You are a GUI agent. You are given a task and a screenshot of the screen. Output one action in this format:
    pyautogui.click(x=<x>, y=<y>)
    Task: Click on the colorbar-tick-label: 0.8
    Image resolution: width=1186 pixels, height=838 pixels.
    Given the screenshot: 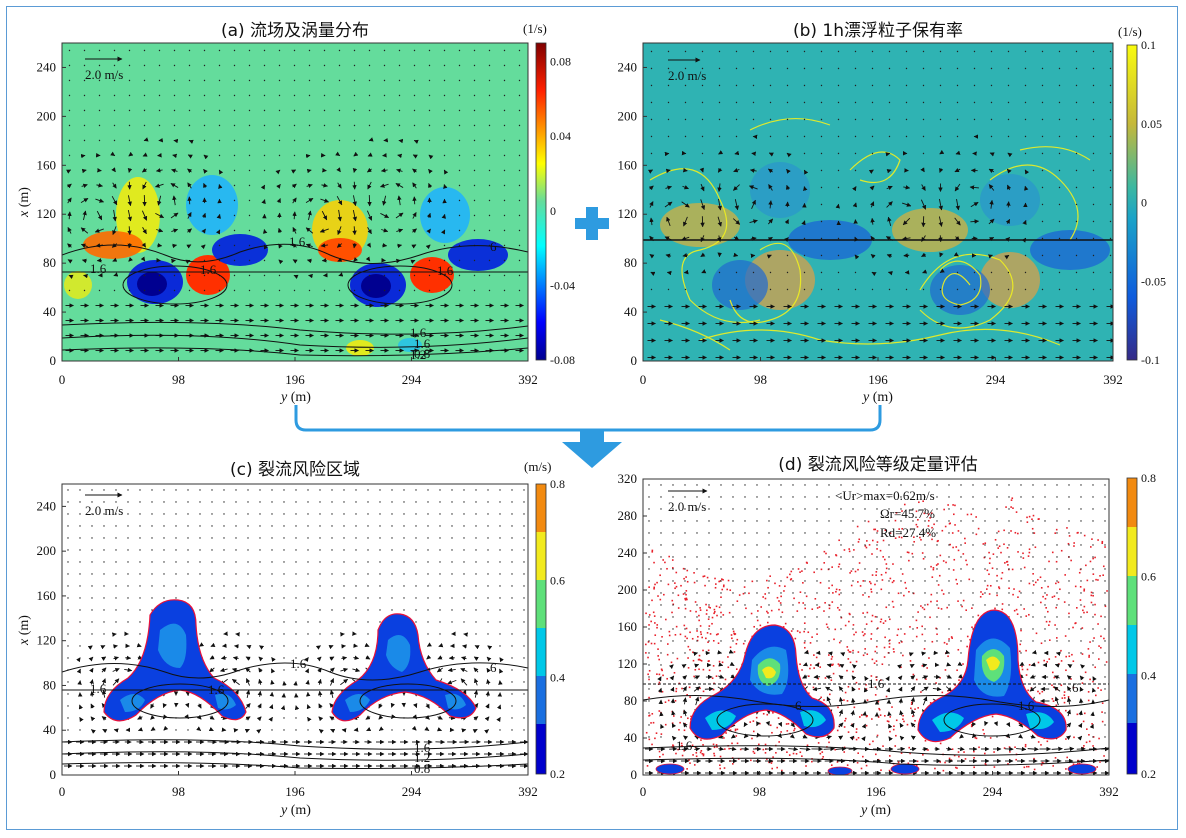 What is the action you would take?
    pyautogui.click(x=557, y=484)
    